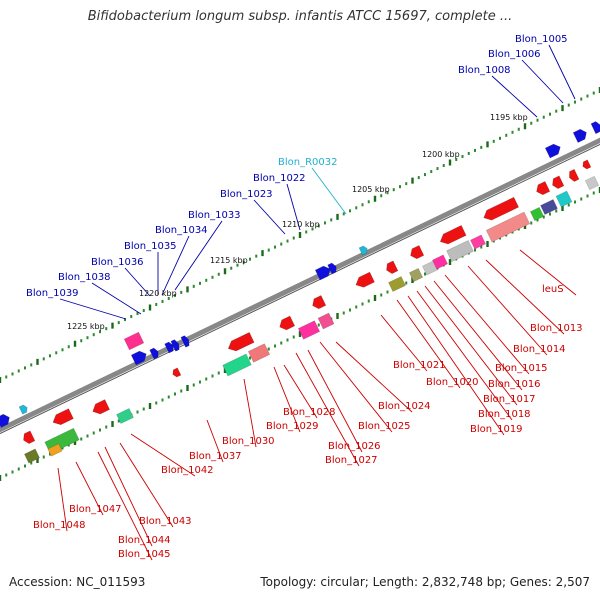  Describe the element at coordinates (144, 554) in the screenshot. I see `reverse-gene-label: Blon_1045` at that location.